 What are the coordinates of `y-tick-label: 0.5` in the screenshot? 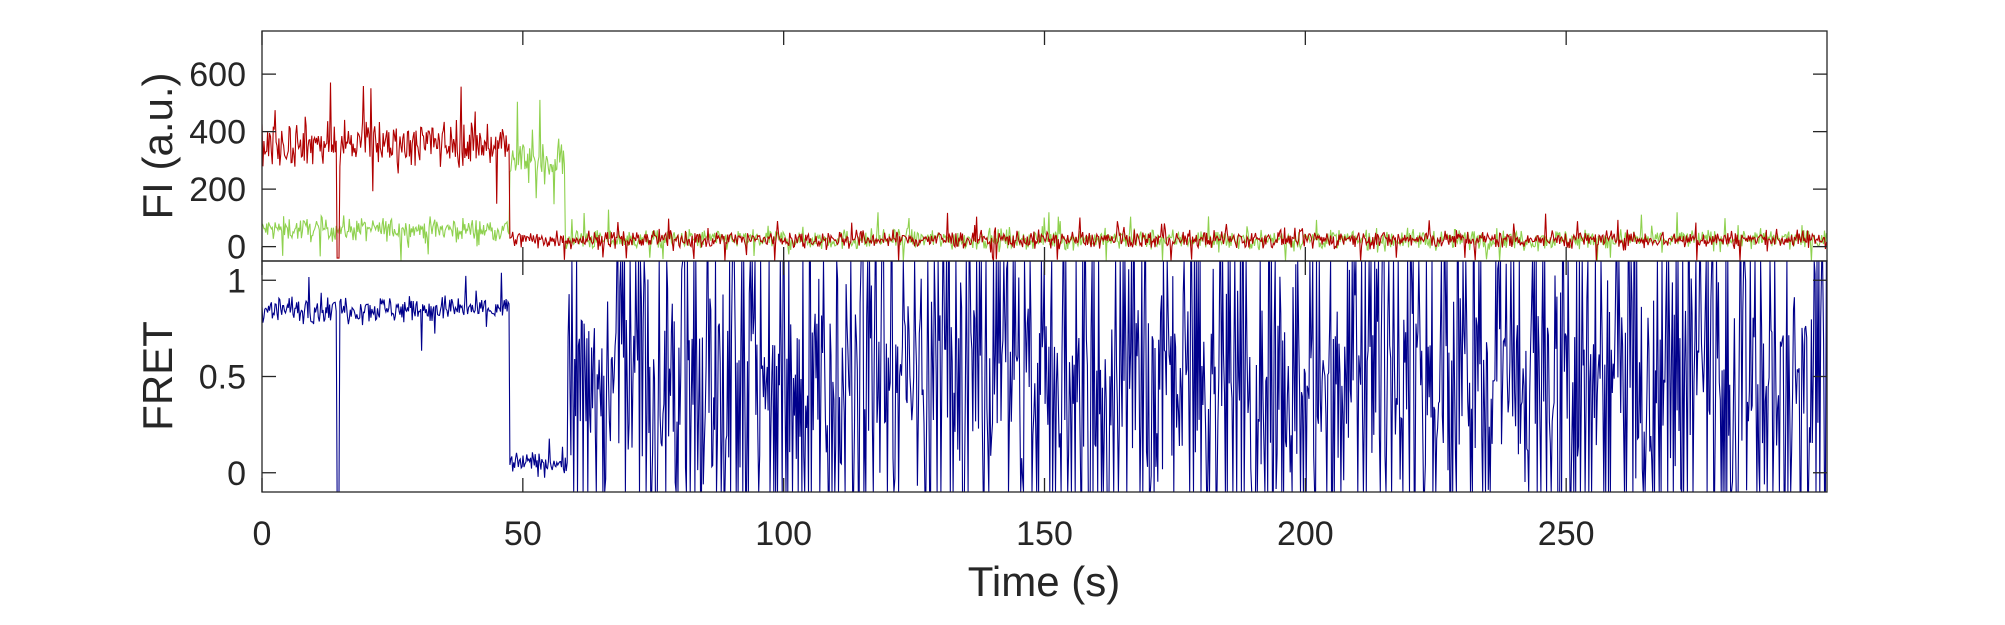 It's located at (222, 378).